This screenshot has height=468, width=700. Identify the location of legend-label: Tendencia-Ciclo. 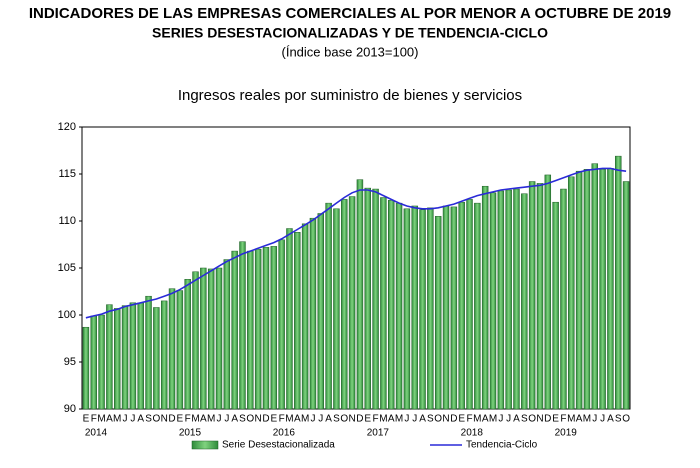
(502, 445).